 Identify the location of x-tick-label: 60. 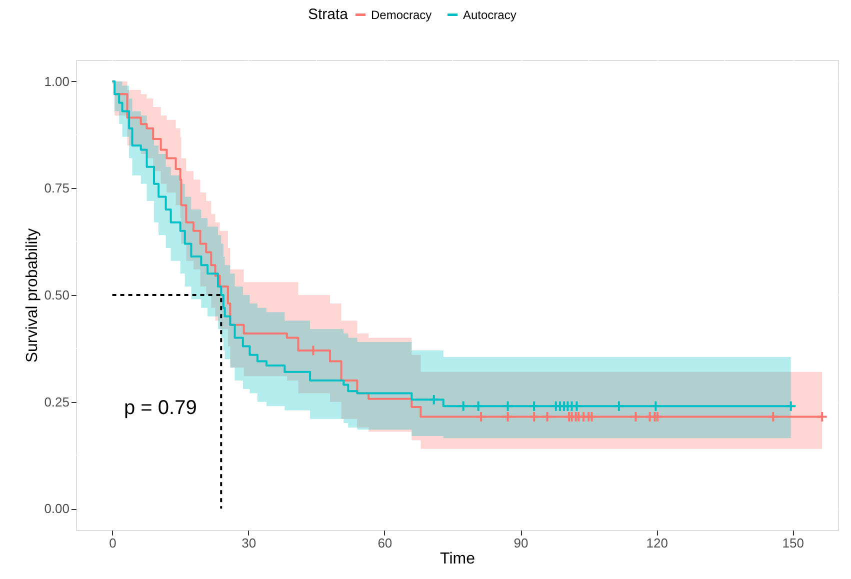
(385, 543).